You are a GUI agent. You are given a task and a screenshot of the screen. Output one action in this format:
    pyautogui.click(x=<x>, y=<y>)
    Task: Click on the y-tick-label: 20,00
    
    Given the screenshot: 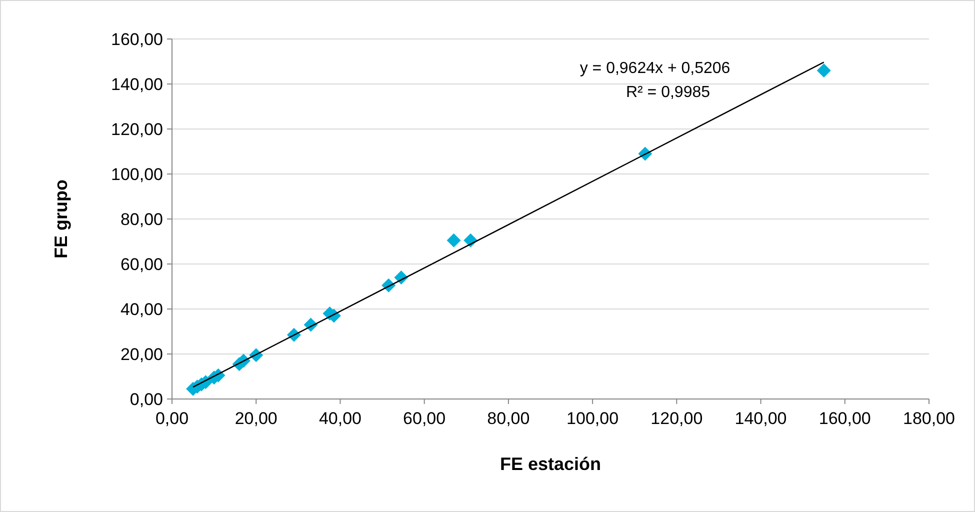 What is the action you would take?
    pyautogui.click(x=141, y=354)
    